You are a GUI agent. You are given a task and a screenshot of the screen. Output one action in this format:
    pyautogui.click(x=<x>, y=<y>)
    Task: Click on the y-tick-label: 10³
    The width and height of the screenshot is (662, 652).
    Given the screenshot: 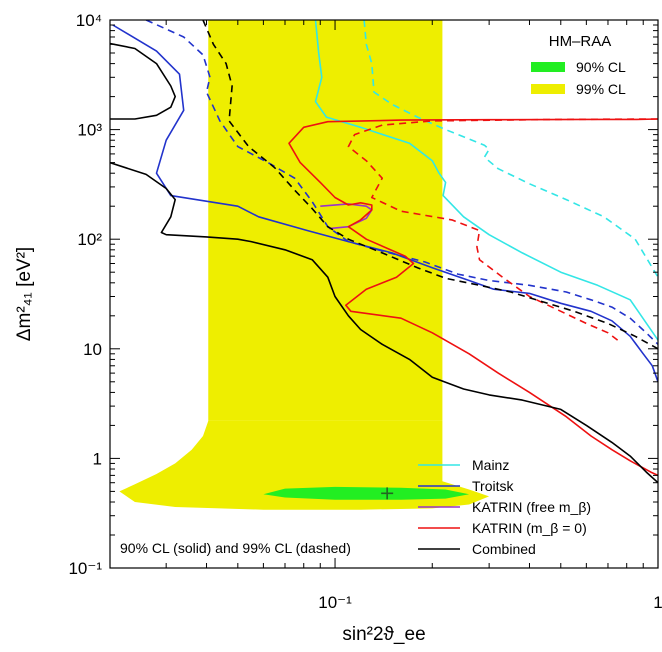 What is the action you would take?
    pyautogui.click(x=89, y=130)
    